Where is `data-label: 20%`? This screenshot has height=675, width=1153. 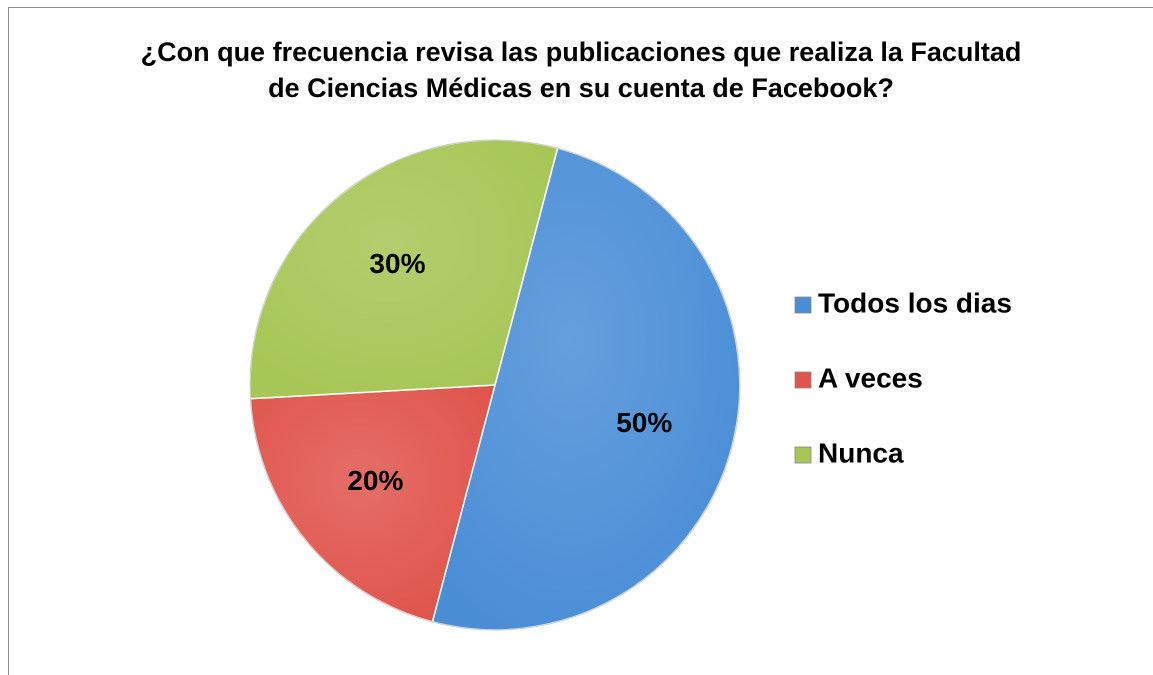 data-label: 20% is located at coordinates (375, 480).